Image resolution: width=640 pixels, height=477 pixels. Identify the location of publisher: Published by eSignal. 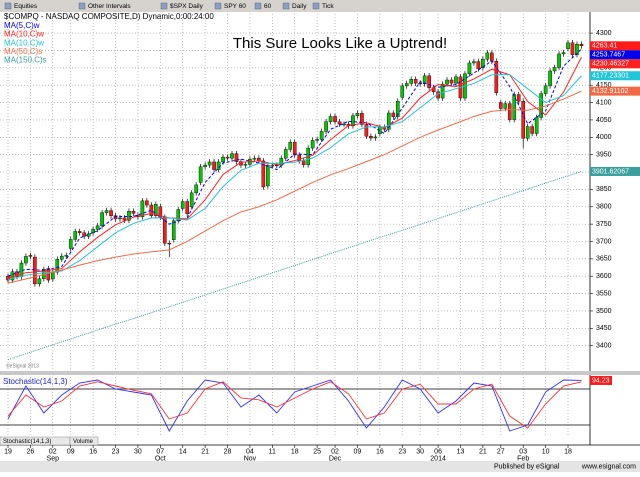
(527, 466).